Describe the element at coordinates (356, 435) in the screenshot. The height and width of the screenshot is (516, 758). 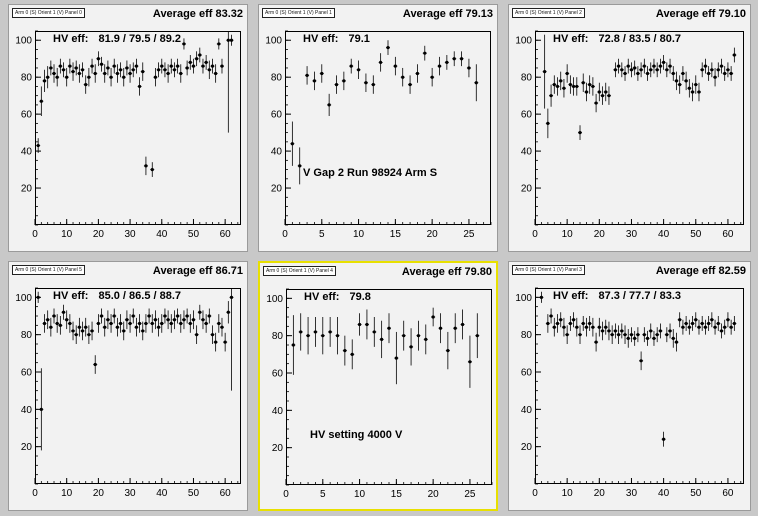
I see `annotation: HV setting 4000 V` at that location.